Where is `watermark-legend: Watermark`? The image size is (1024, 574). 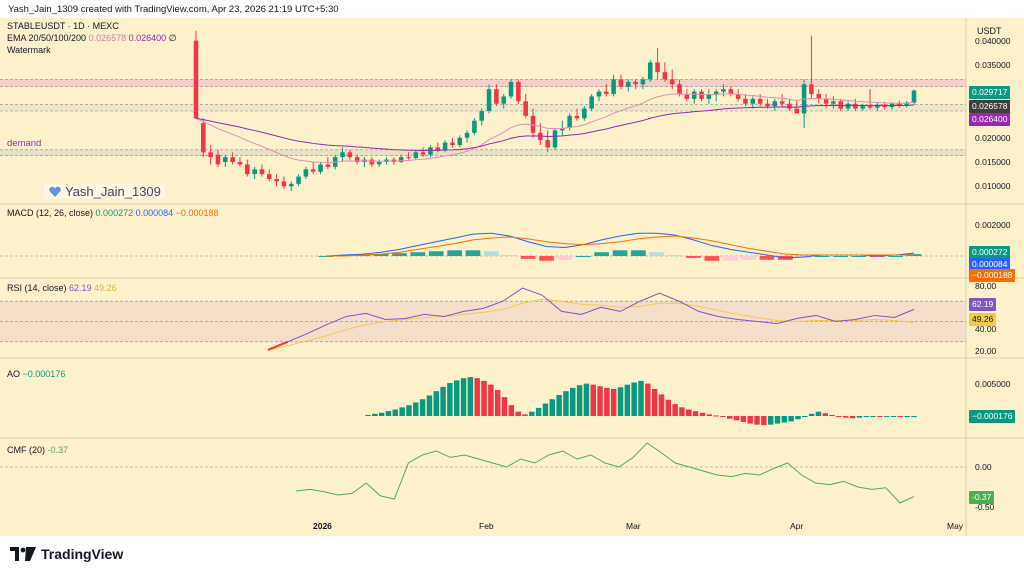 watermark-legend: Watermark is located at coordinates (29, 50).